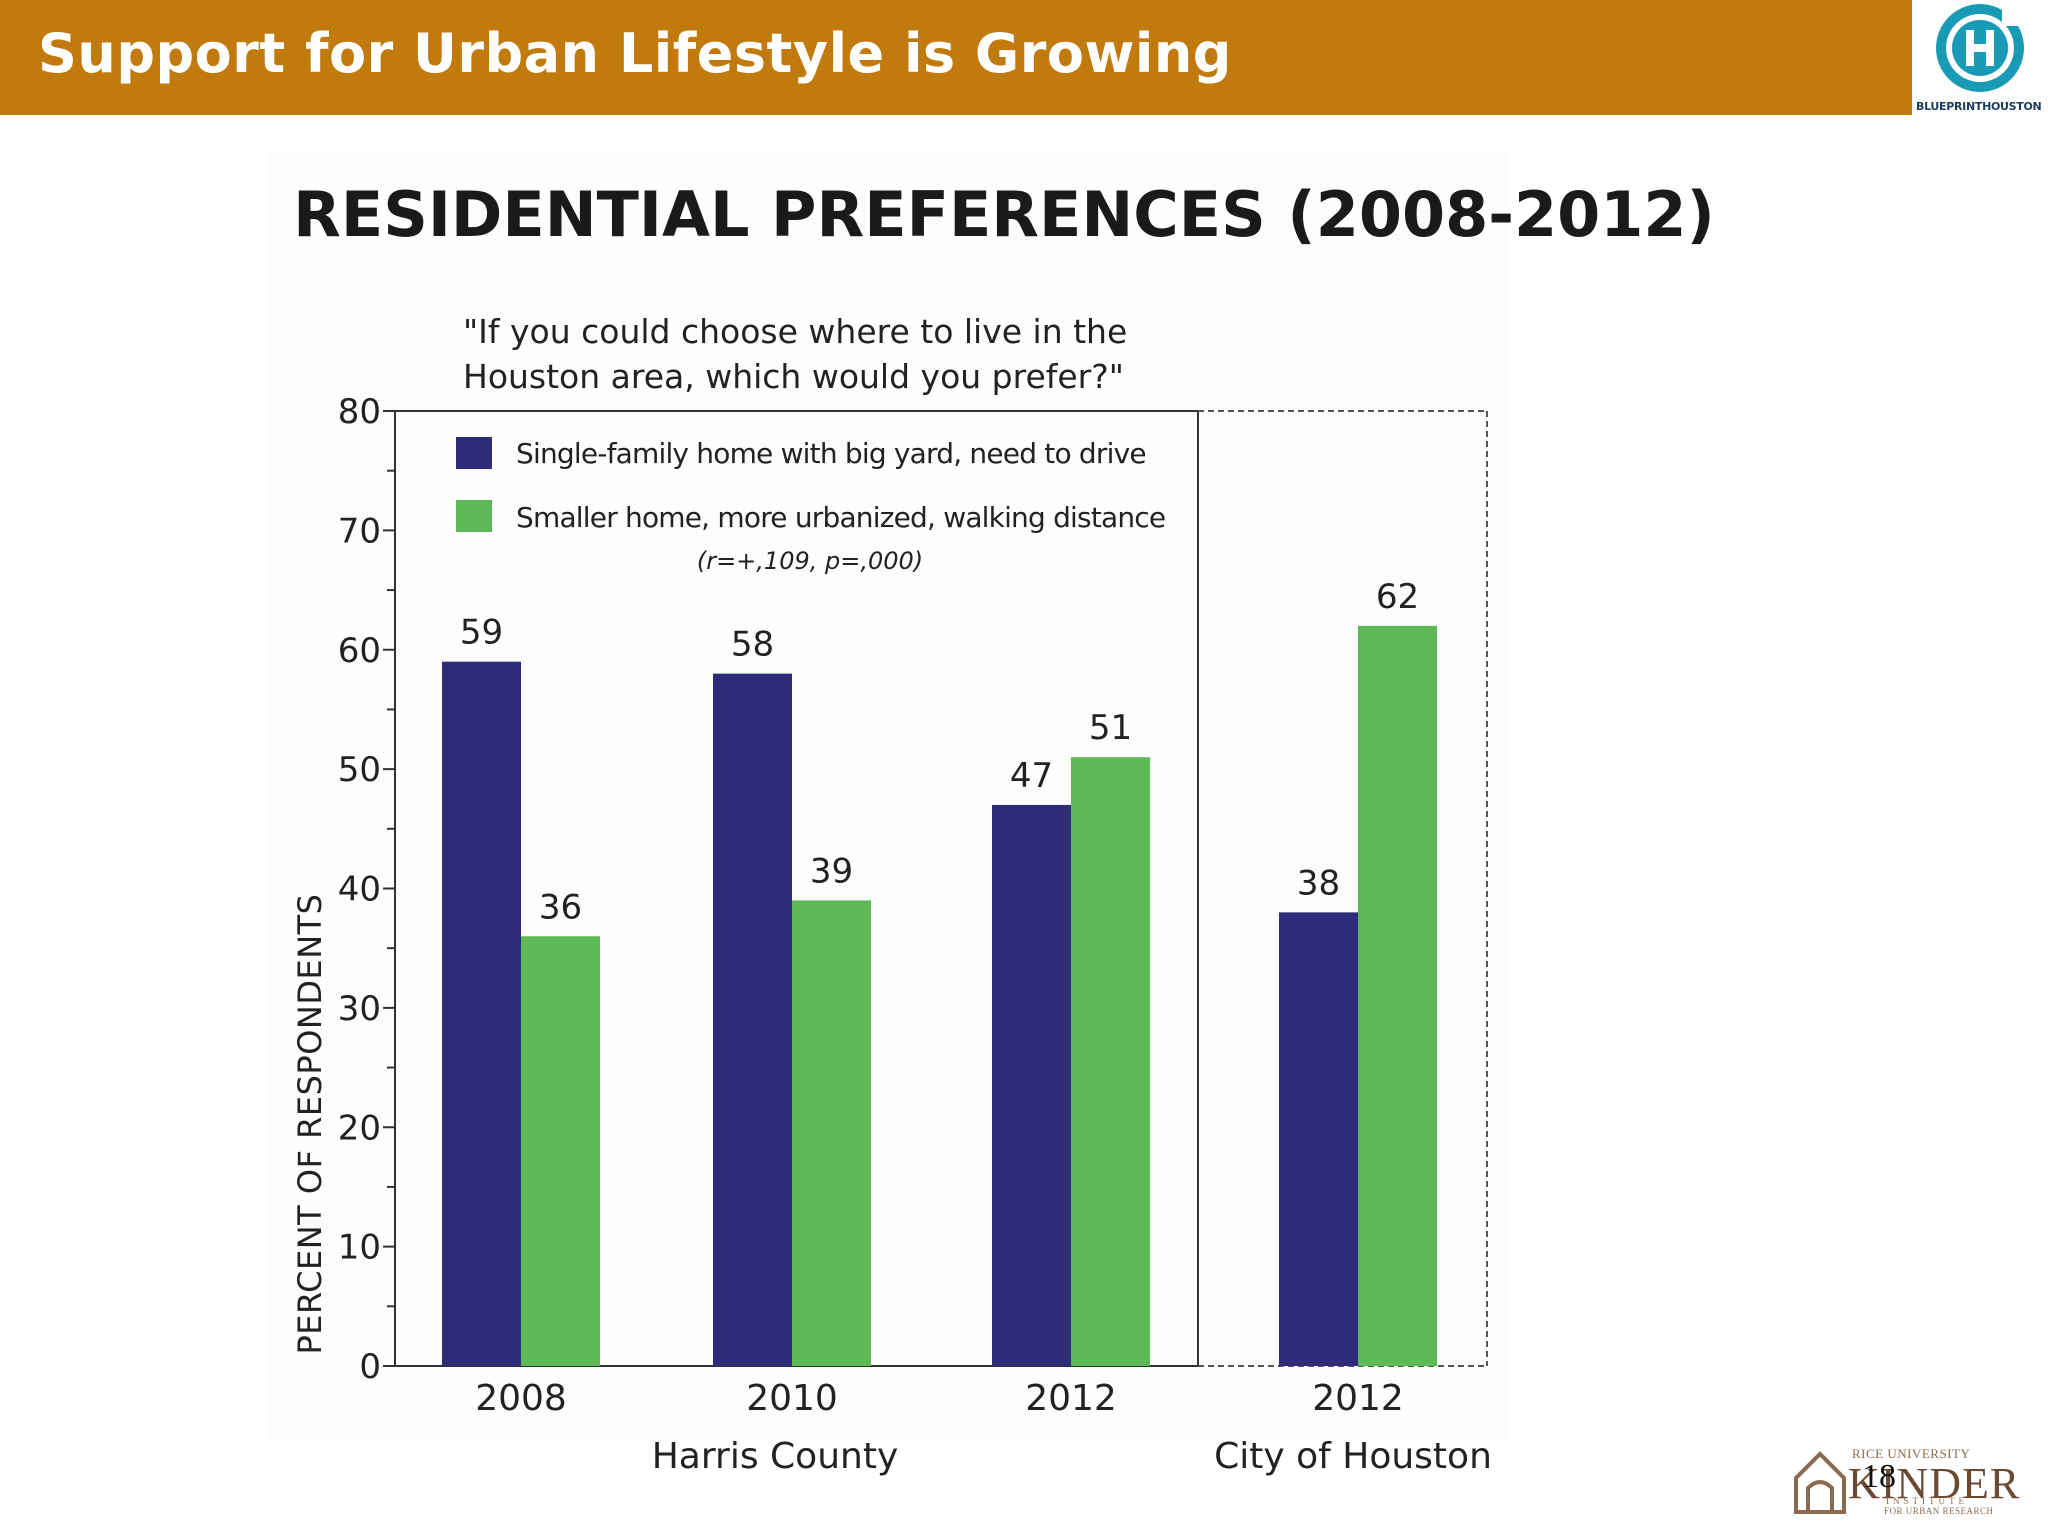  I want to click on blueprint-houston-logo, so click(1980, 57).